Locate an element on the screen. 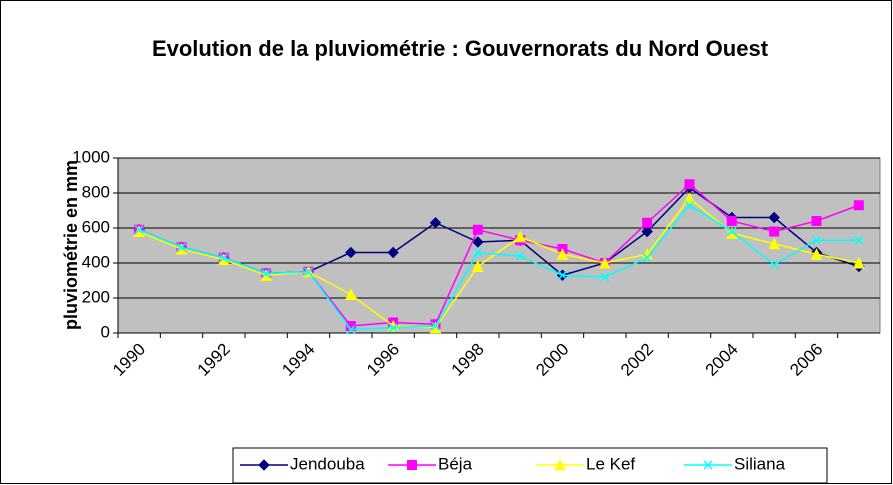 This screenshot has width=893, height=485. legend-label: Le Kef is located at coordinates (610, 463).